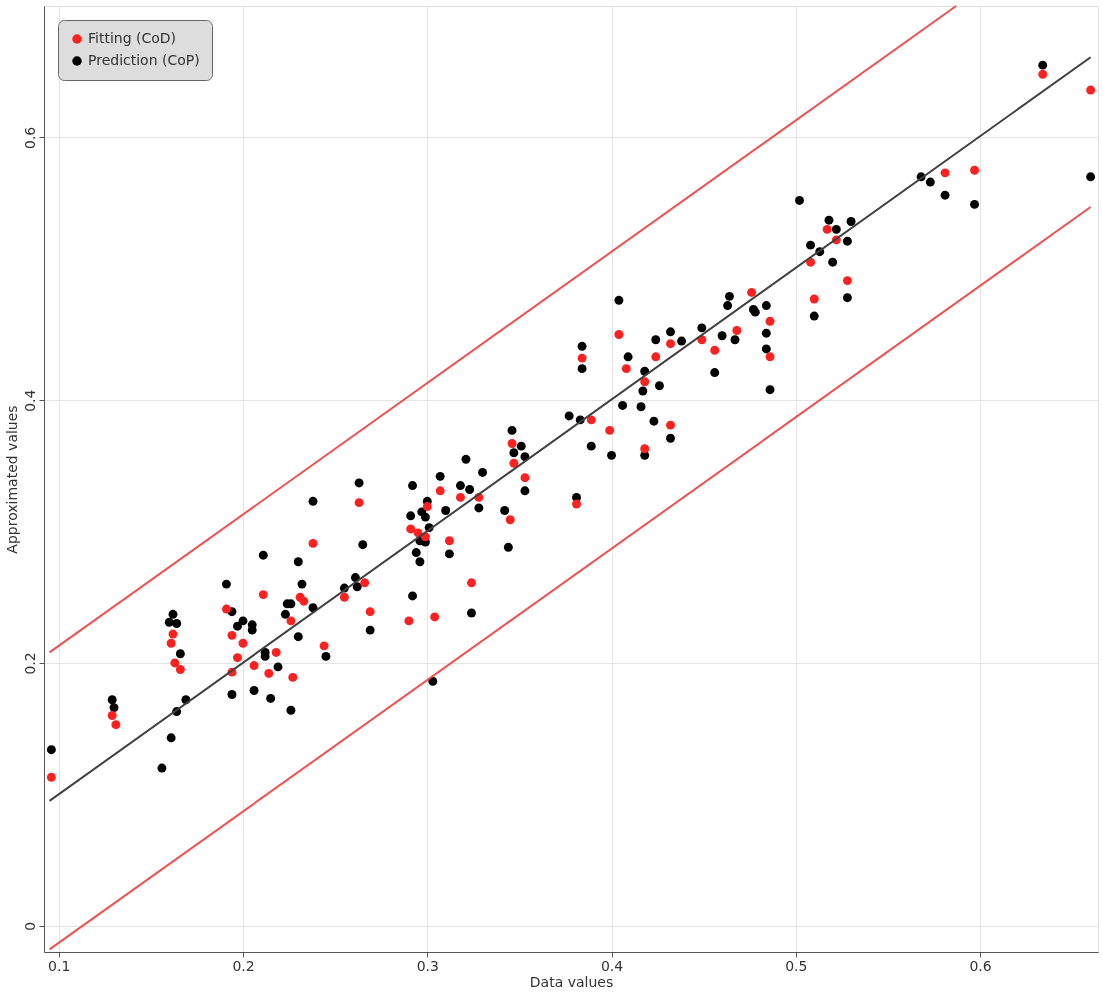  I want to click on x-tick-label: 0.5, so click(796, 965).